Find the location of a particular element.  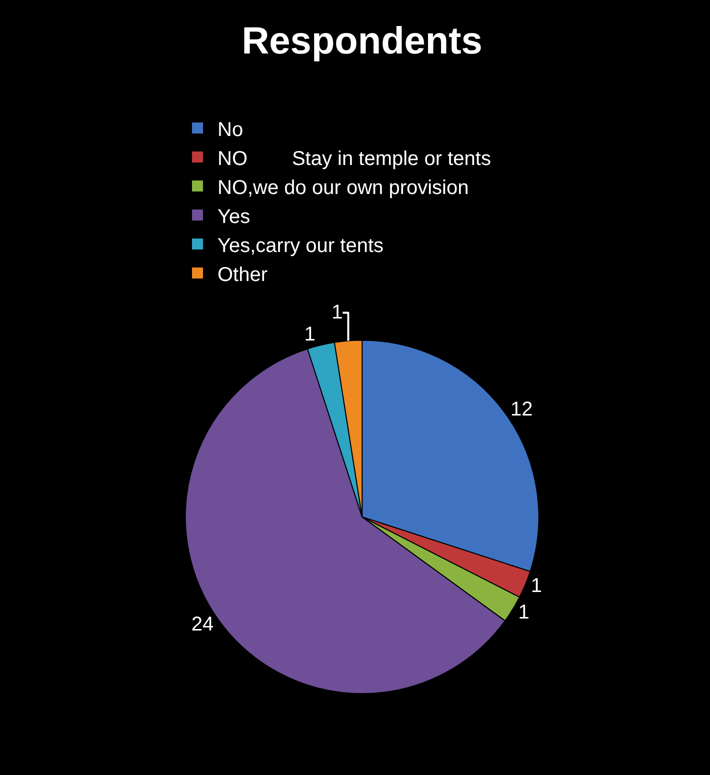

data-label: 12 is located at coordinates (521, 409).